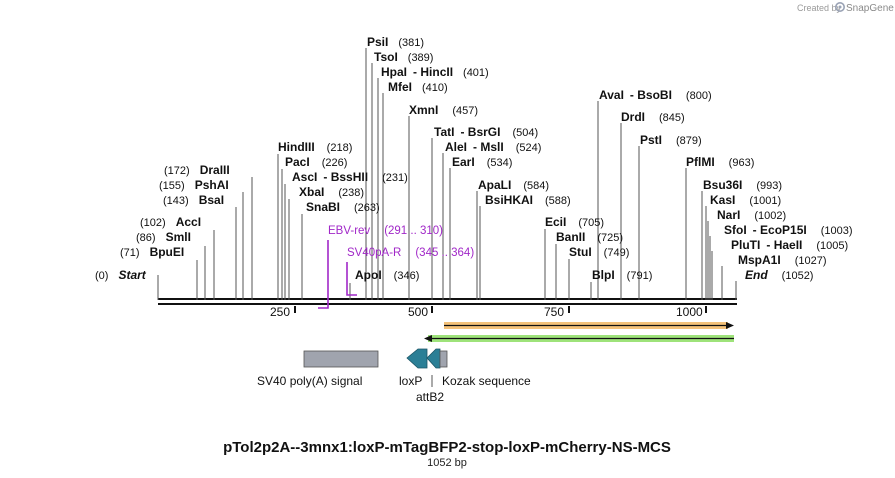  I want to click on site-mspa1i: MspA1I (1027), so click(782, 260).